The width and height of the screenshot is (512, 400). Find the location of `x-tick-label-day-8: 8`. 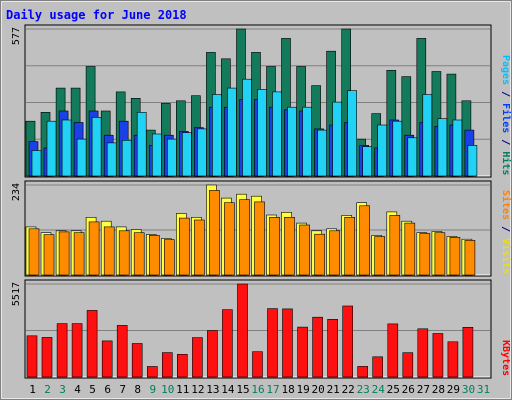

x-tick-label-day-8: 8 is located at coordinates (137, 389).